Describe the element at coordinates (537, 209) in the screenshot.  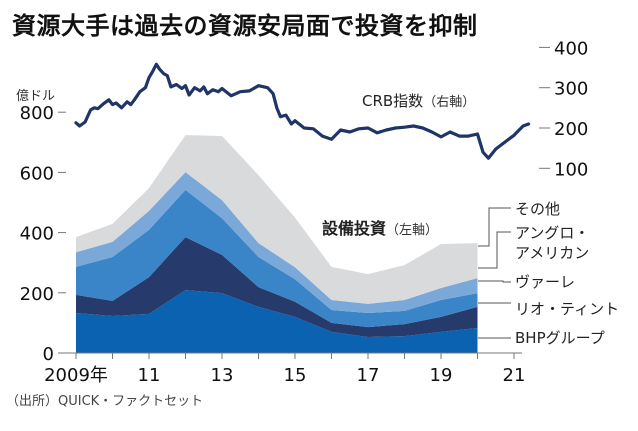
I see `legend-label-other: その他` at that location.